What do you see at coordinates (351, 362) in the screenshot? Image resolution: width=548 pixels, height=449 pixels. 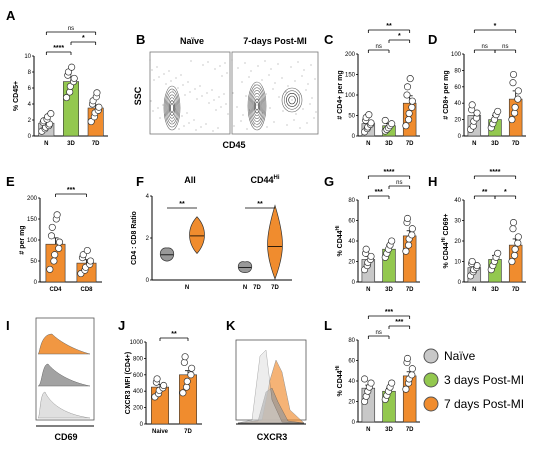 I see `y-tick-label: 60` at bounding box center [351, 362].